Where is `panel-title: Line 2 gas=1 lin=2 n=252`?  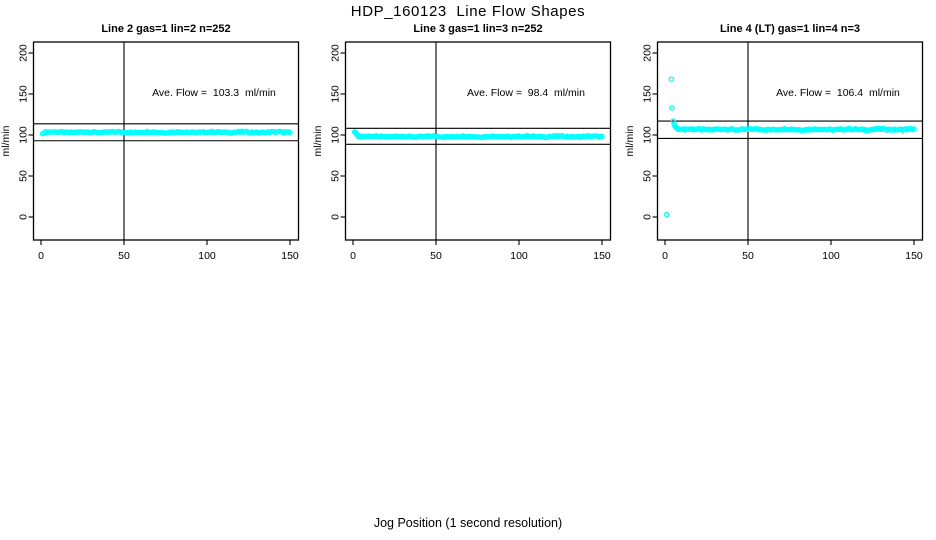
panel-title: Line 2 gas=1 lin=2 n=252 is located at coordinates (166, 29).